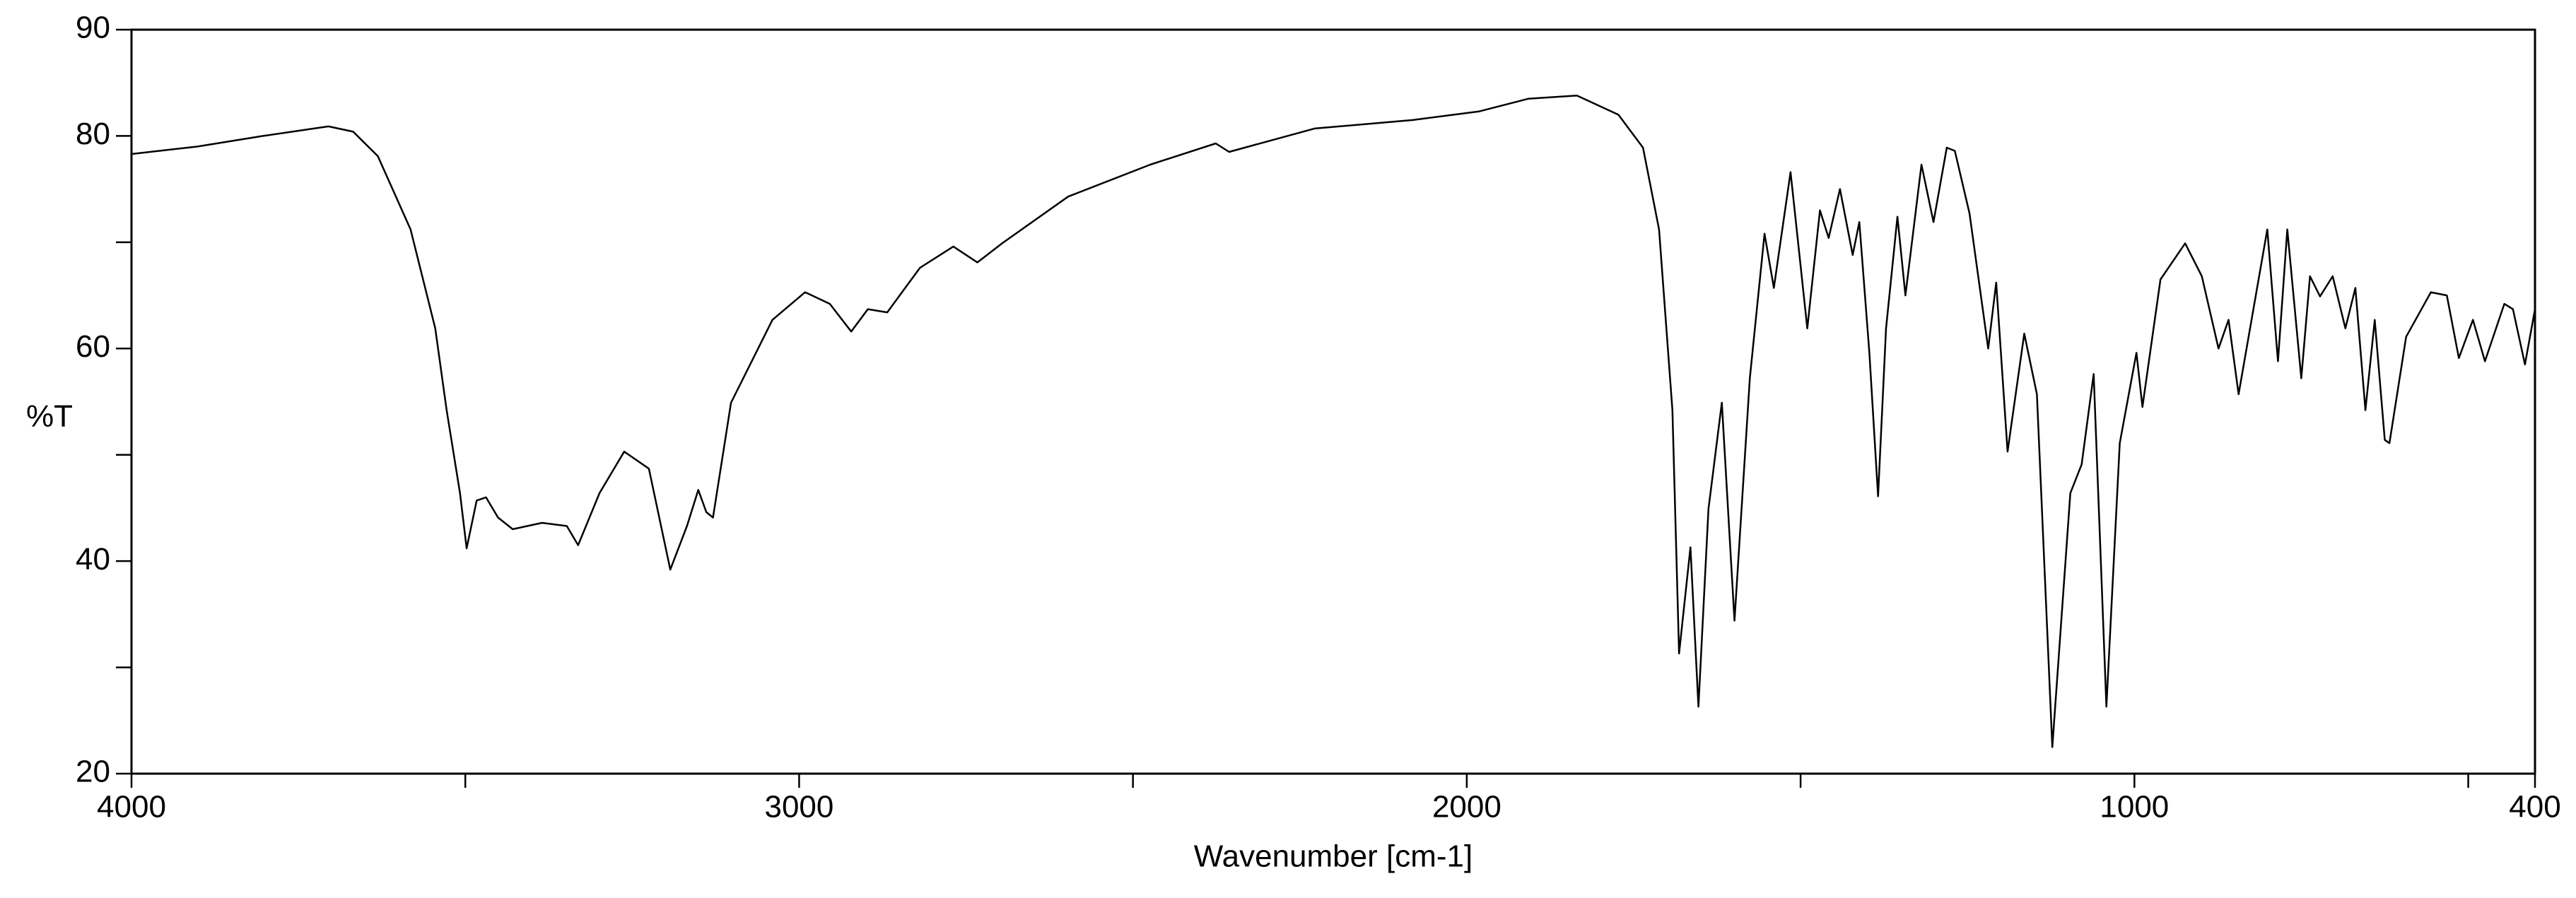 Image resolution: width=2576 pixels, height=898 pixels. I want to click on y-tick-label: 60, so click(93, 346).